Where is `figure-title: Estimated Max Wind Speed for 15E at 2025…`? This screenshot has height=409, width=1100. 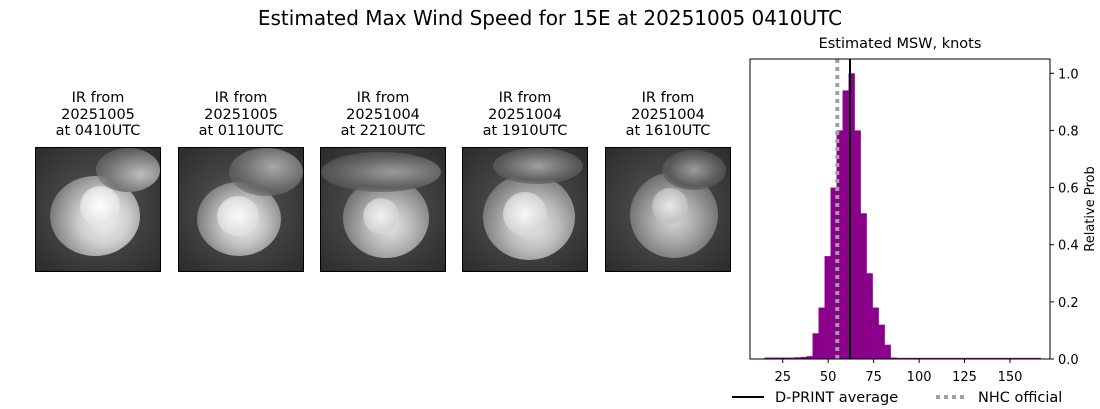 figure-title: Estimated Max Wind Speed for 15E at 2025… is located at coordinates (550, 18).